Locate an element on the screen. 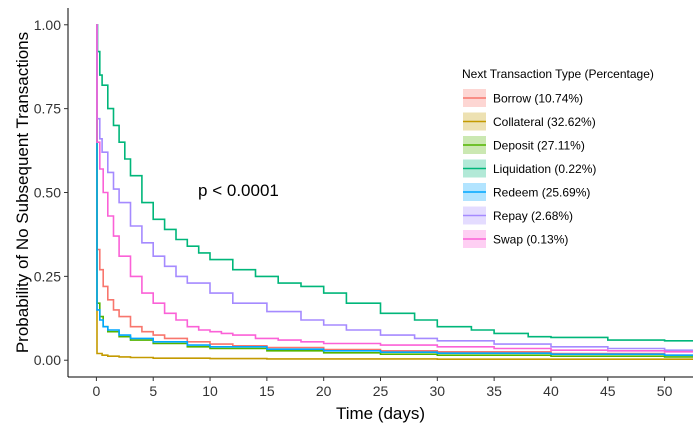 The height and width of the screenshot is (432, 700). x-axis-ticks: 0 5 10 15 20 25 30 35 40 45 50 is located at coordinates (383, 388).